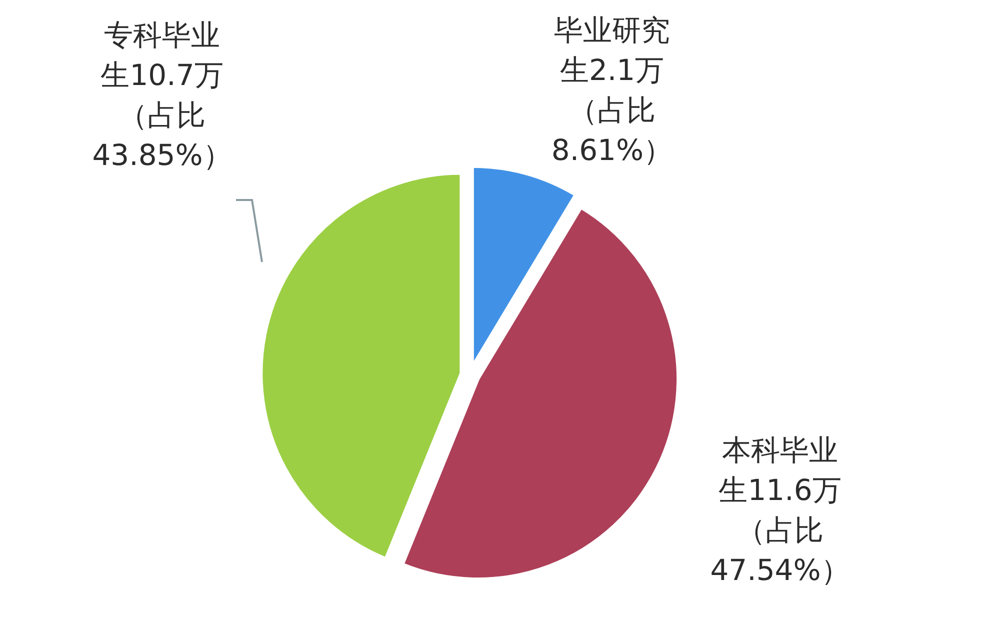 The height and width of the screenshot is (639, 1000). I want to click on slice-label: 本科毕业生11.6万（占比47.54%）, so click(780, 510).